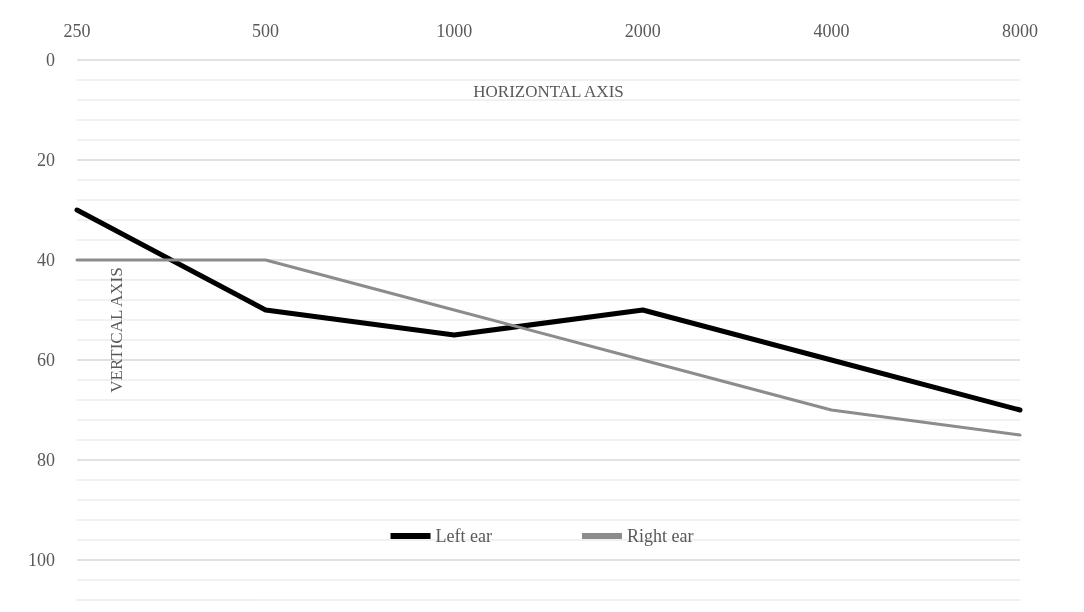 Image resolution: width=1084 pixels, height=612 pixels. I want to click on y-axis-title: VERTICAL AXIS, so click(116, 330).